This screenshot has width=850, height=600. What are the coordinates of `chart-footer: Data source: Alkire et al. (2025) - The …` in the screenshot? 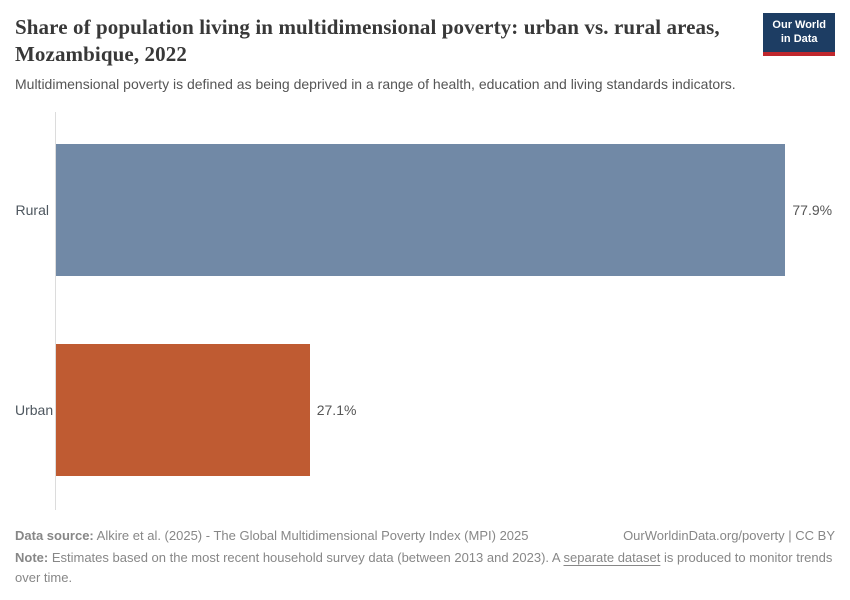 It's located at (425, 557).